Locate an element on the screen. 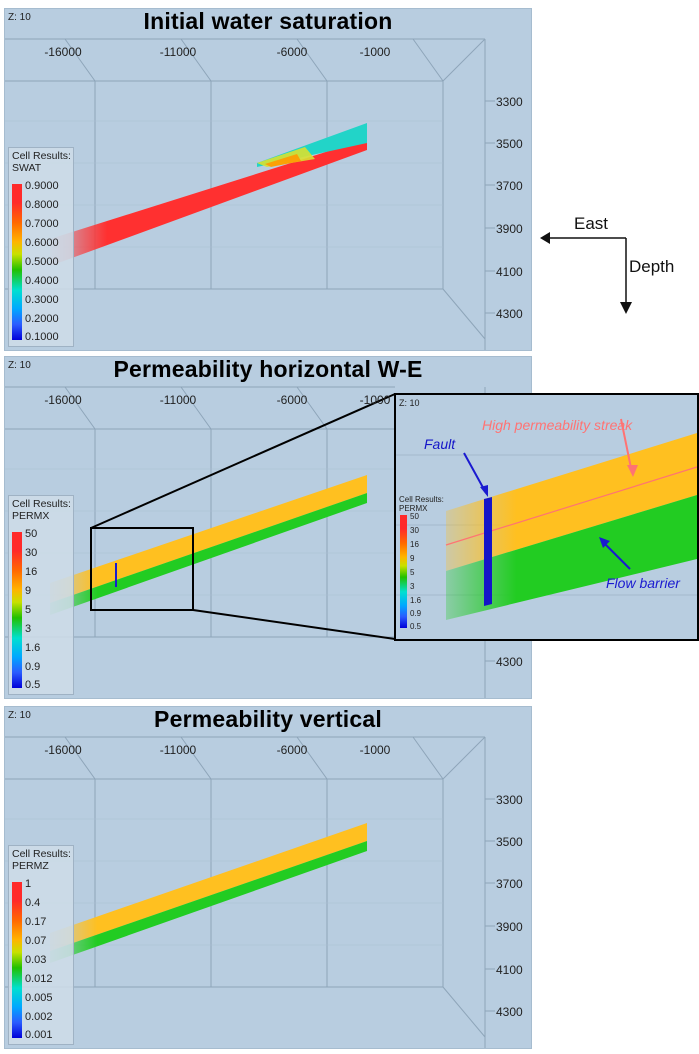  depth-arrow-icon is located at coordinates (626, 308).